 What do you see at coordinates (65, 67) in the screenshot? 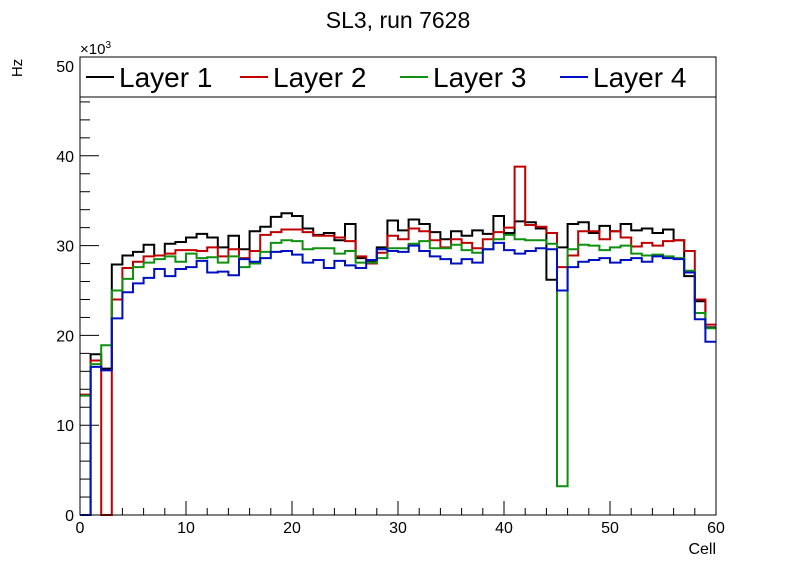
I see `y-tick-label: 50` at bounding box center [65, 67].